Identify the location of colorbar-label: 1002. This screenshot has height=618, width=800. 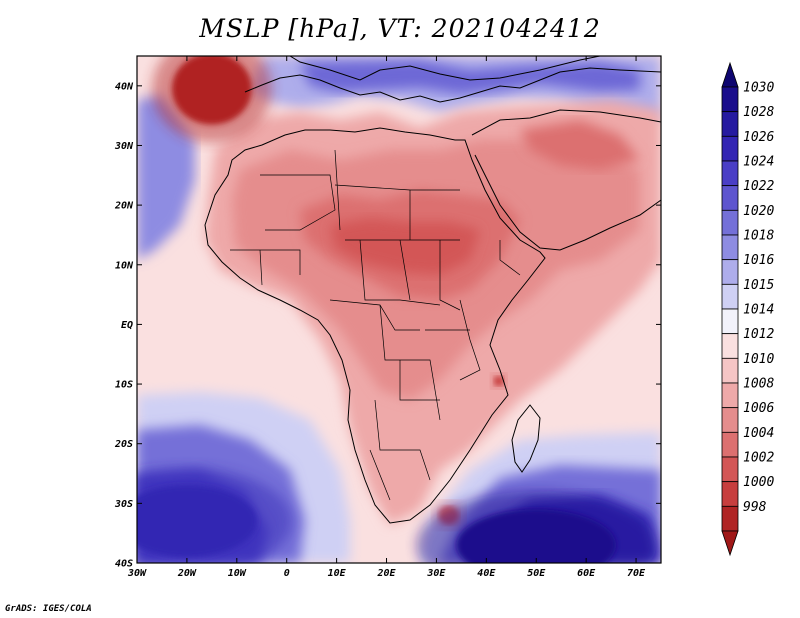
(758, 458).